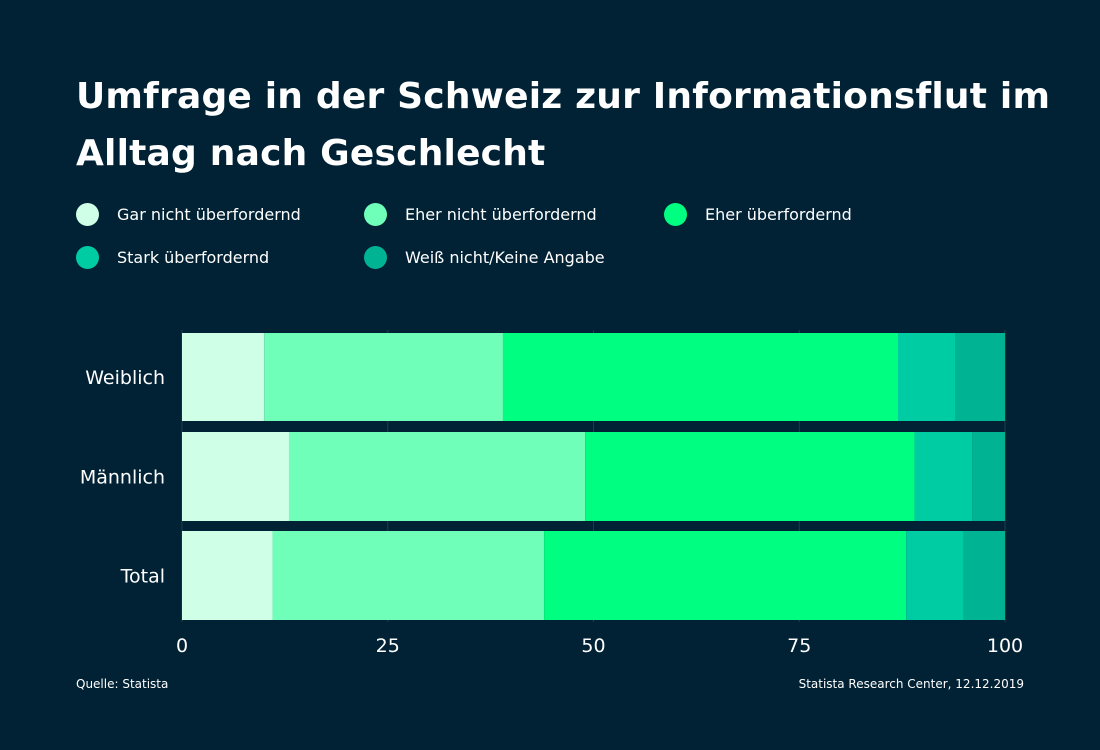 The height and width of the screenshot is (750, 1100). What do you see at coordinates (437, 476) in the screenshot?
I see `bar-segment-männlich-2` at bounding box center [437, 476].